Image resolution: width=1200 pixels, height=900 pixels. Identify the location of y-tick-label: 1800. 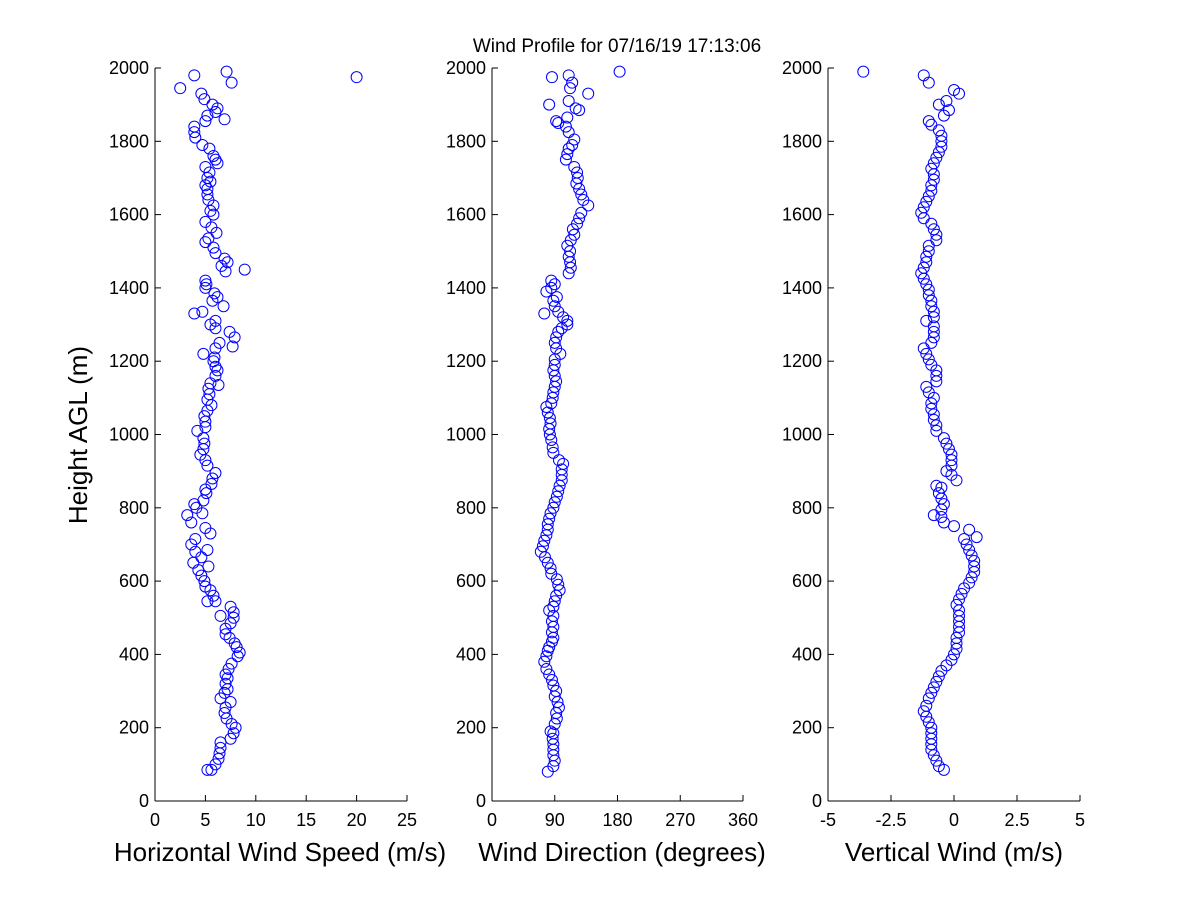
(129, 141).